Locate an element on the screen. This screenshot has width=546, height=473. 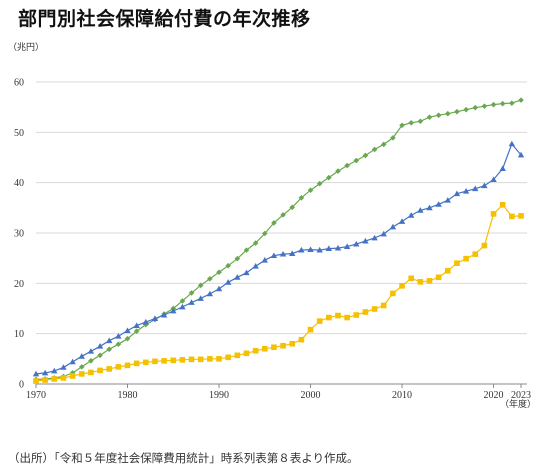
x-axis-unit: （年度） is located at coordinates (518, 405).